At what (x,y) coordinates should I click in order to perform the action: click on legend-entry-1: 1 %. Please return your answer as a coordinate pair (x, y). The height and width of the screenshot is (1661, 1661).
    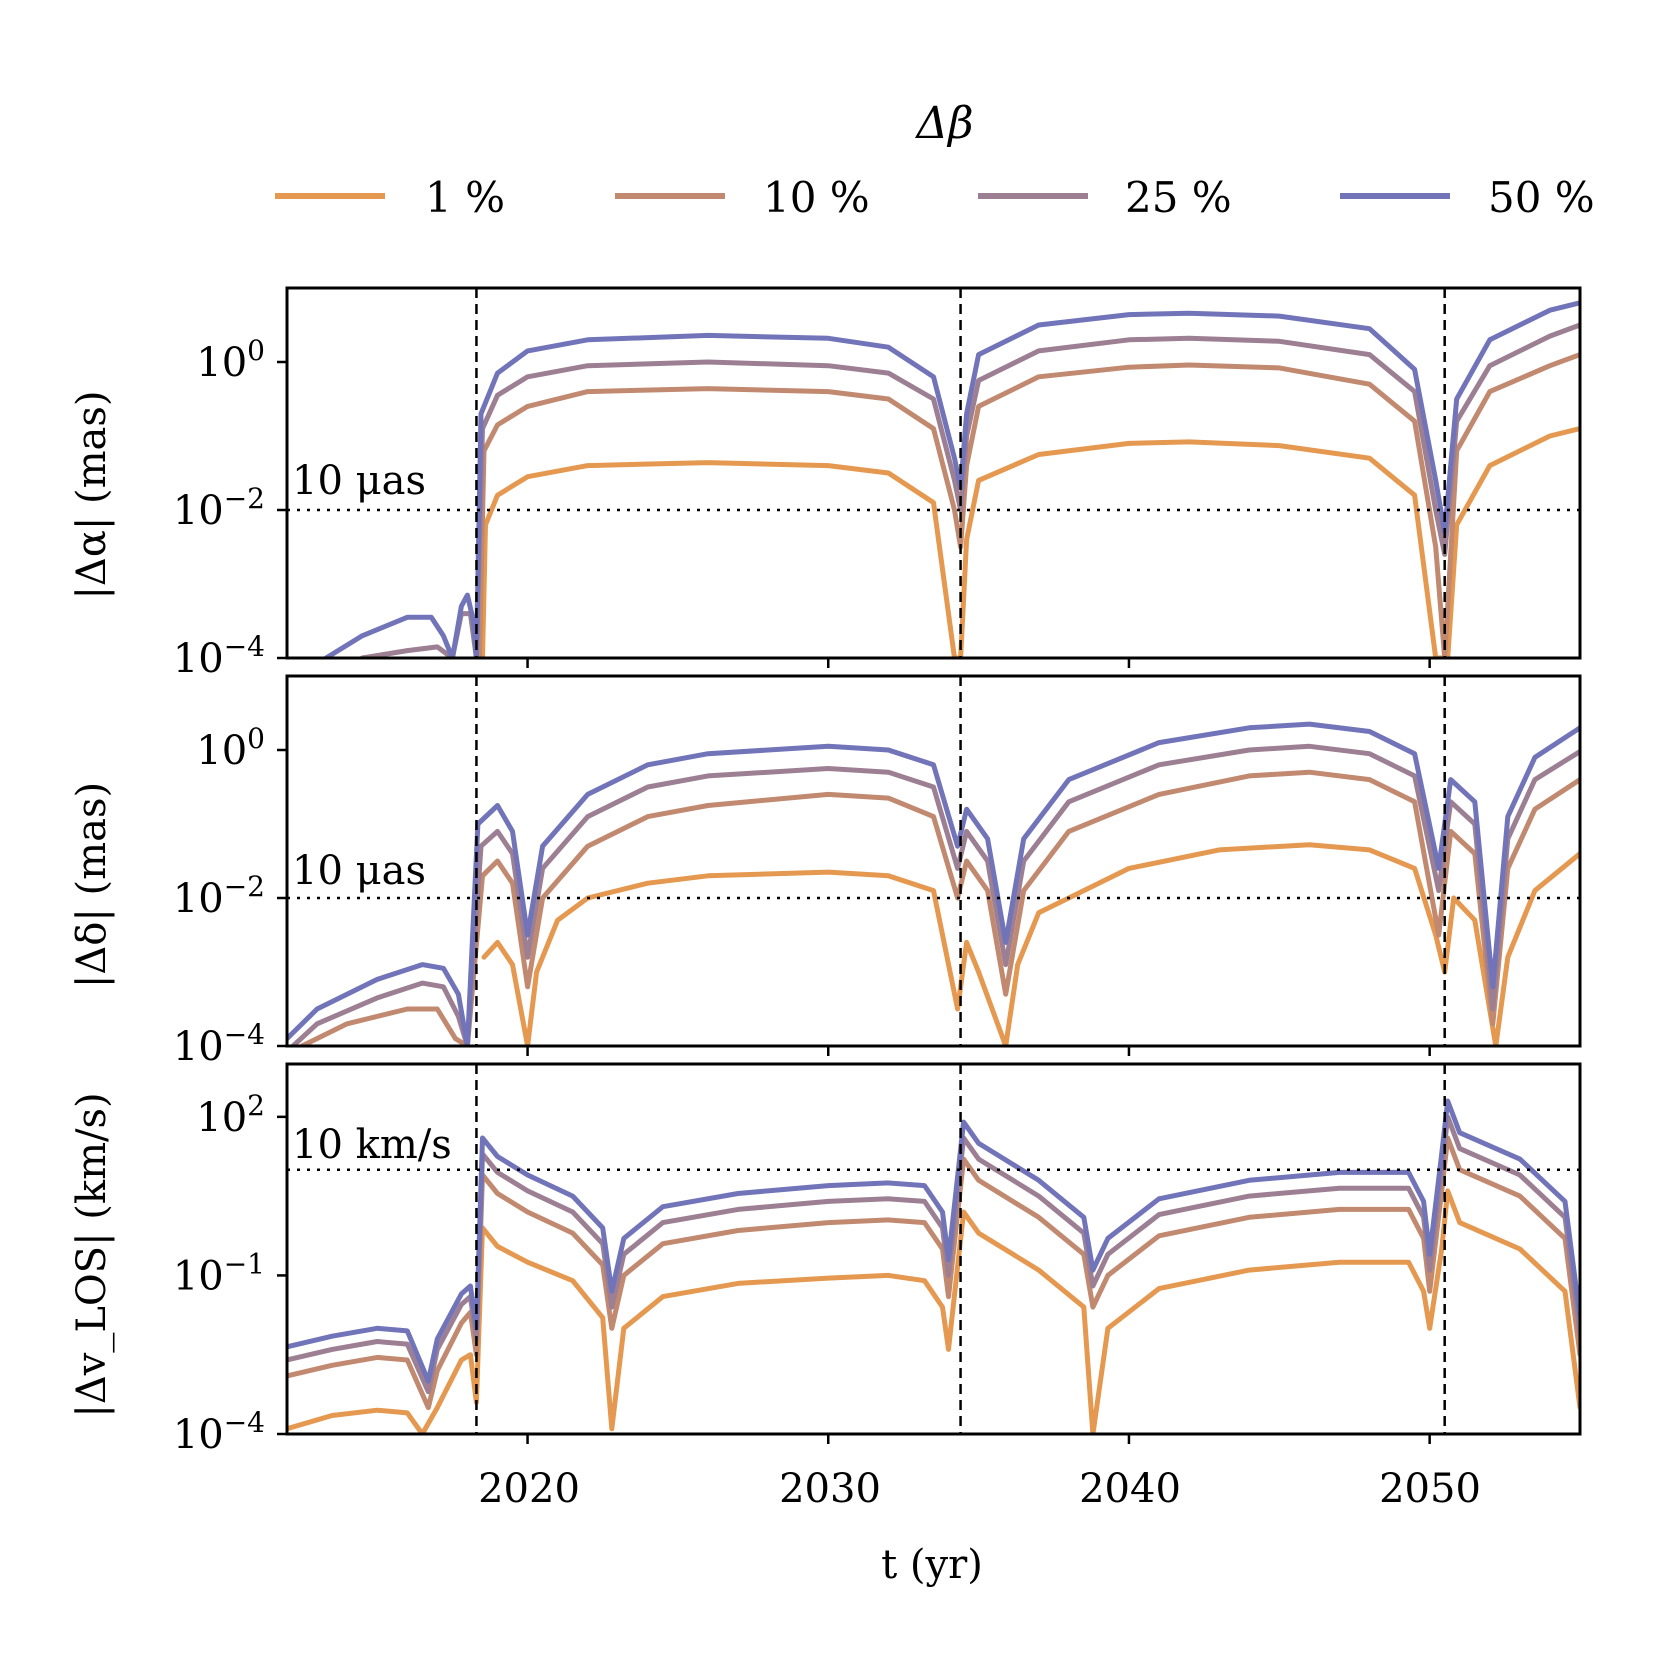
    Looking at the image, I should click on (390, 197).